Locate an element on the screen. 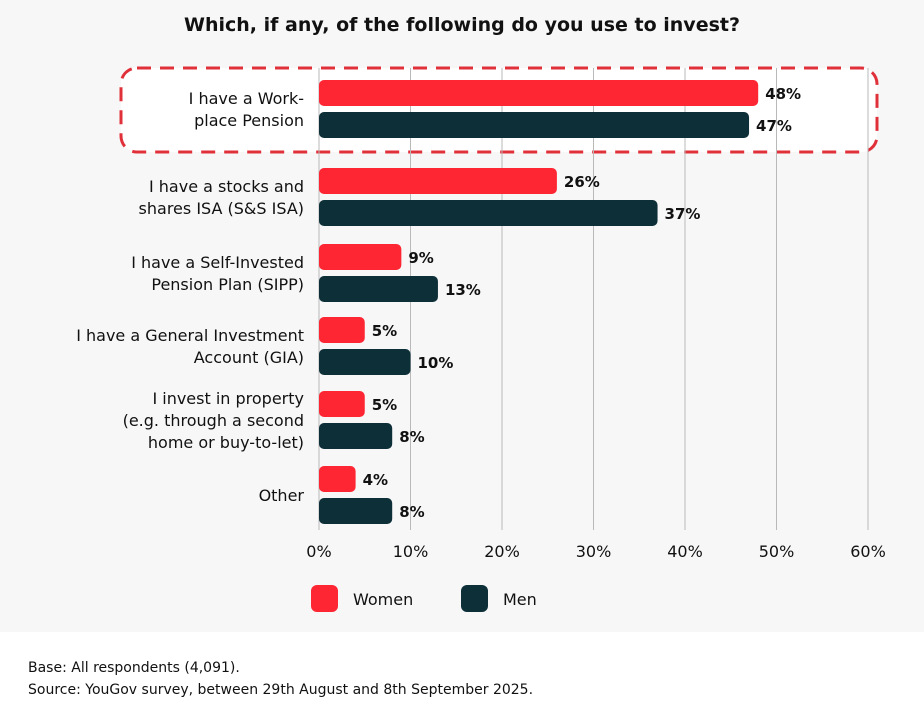 The width and height of the screenshot is (924, 714). data-label: 9% is located at coordinates (420, 258).